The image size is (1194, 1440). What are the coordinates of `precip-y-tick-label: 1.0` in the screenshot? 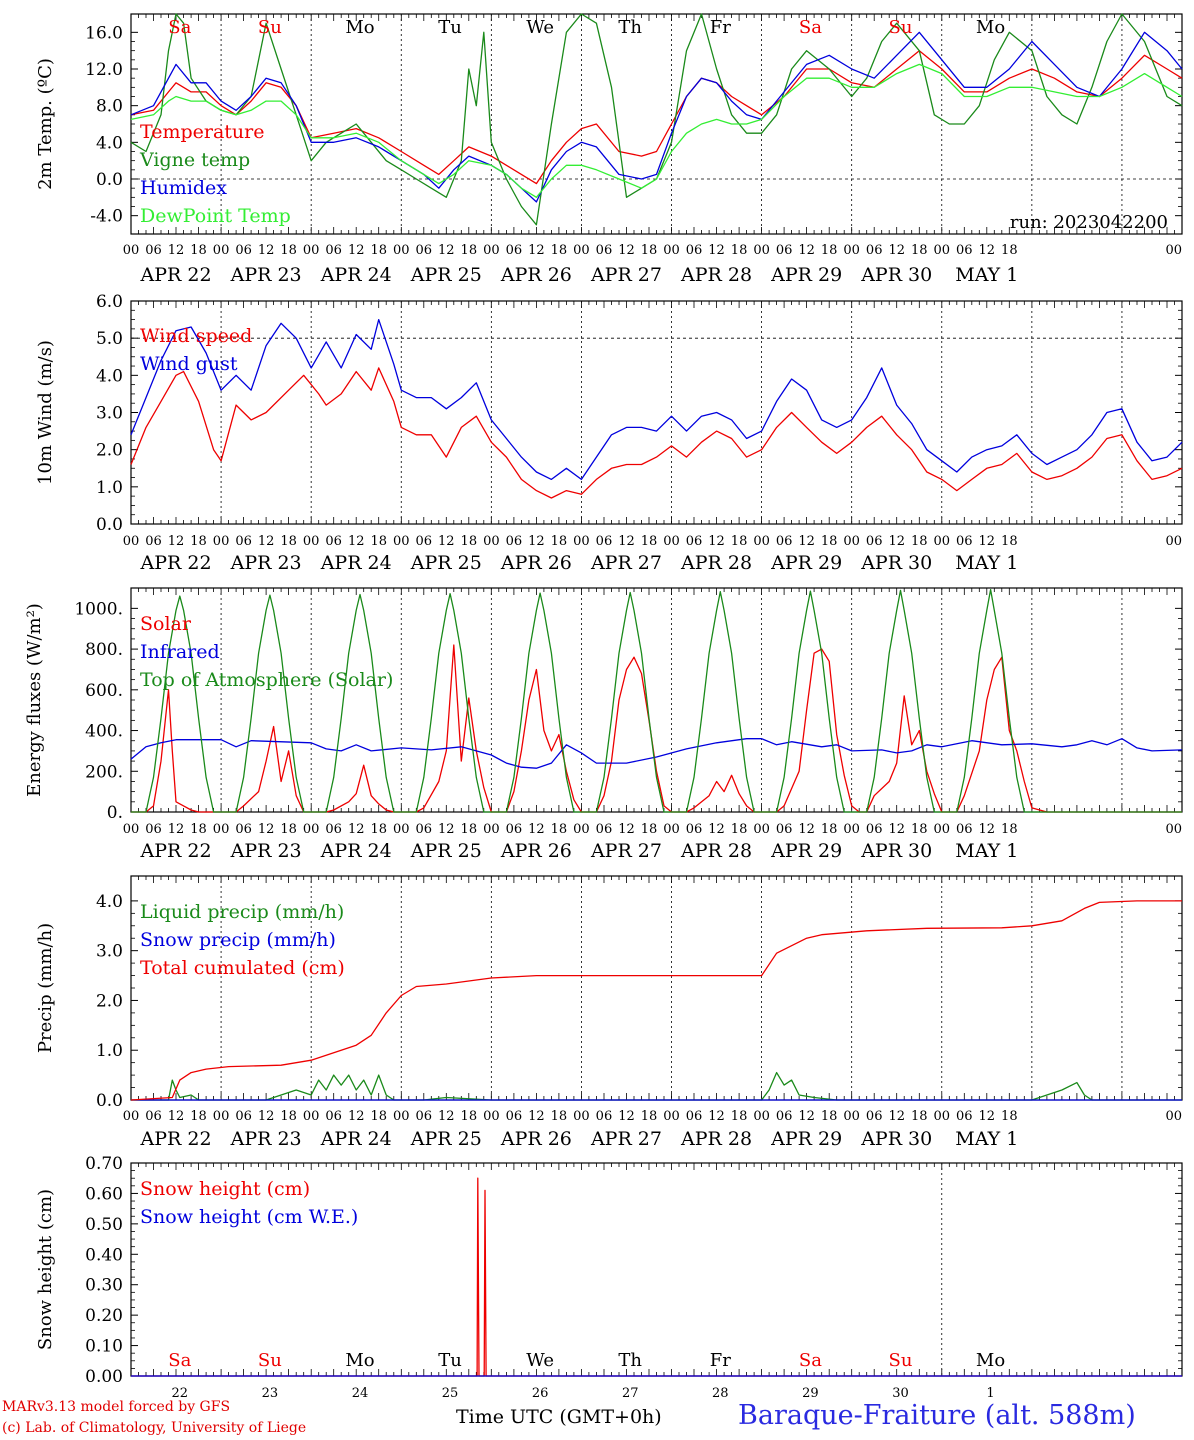 It's located at (109, 1051).